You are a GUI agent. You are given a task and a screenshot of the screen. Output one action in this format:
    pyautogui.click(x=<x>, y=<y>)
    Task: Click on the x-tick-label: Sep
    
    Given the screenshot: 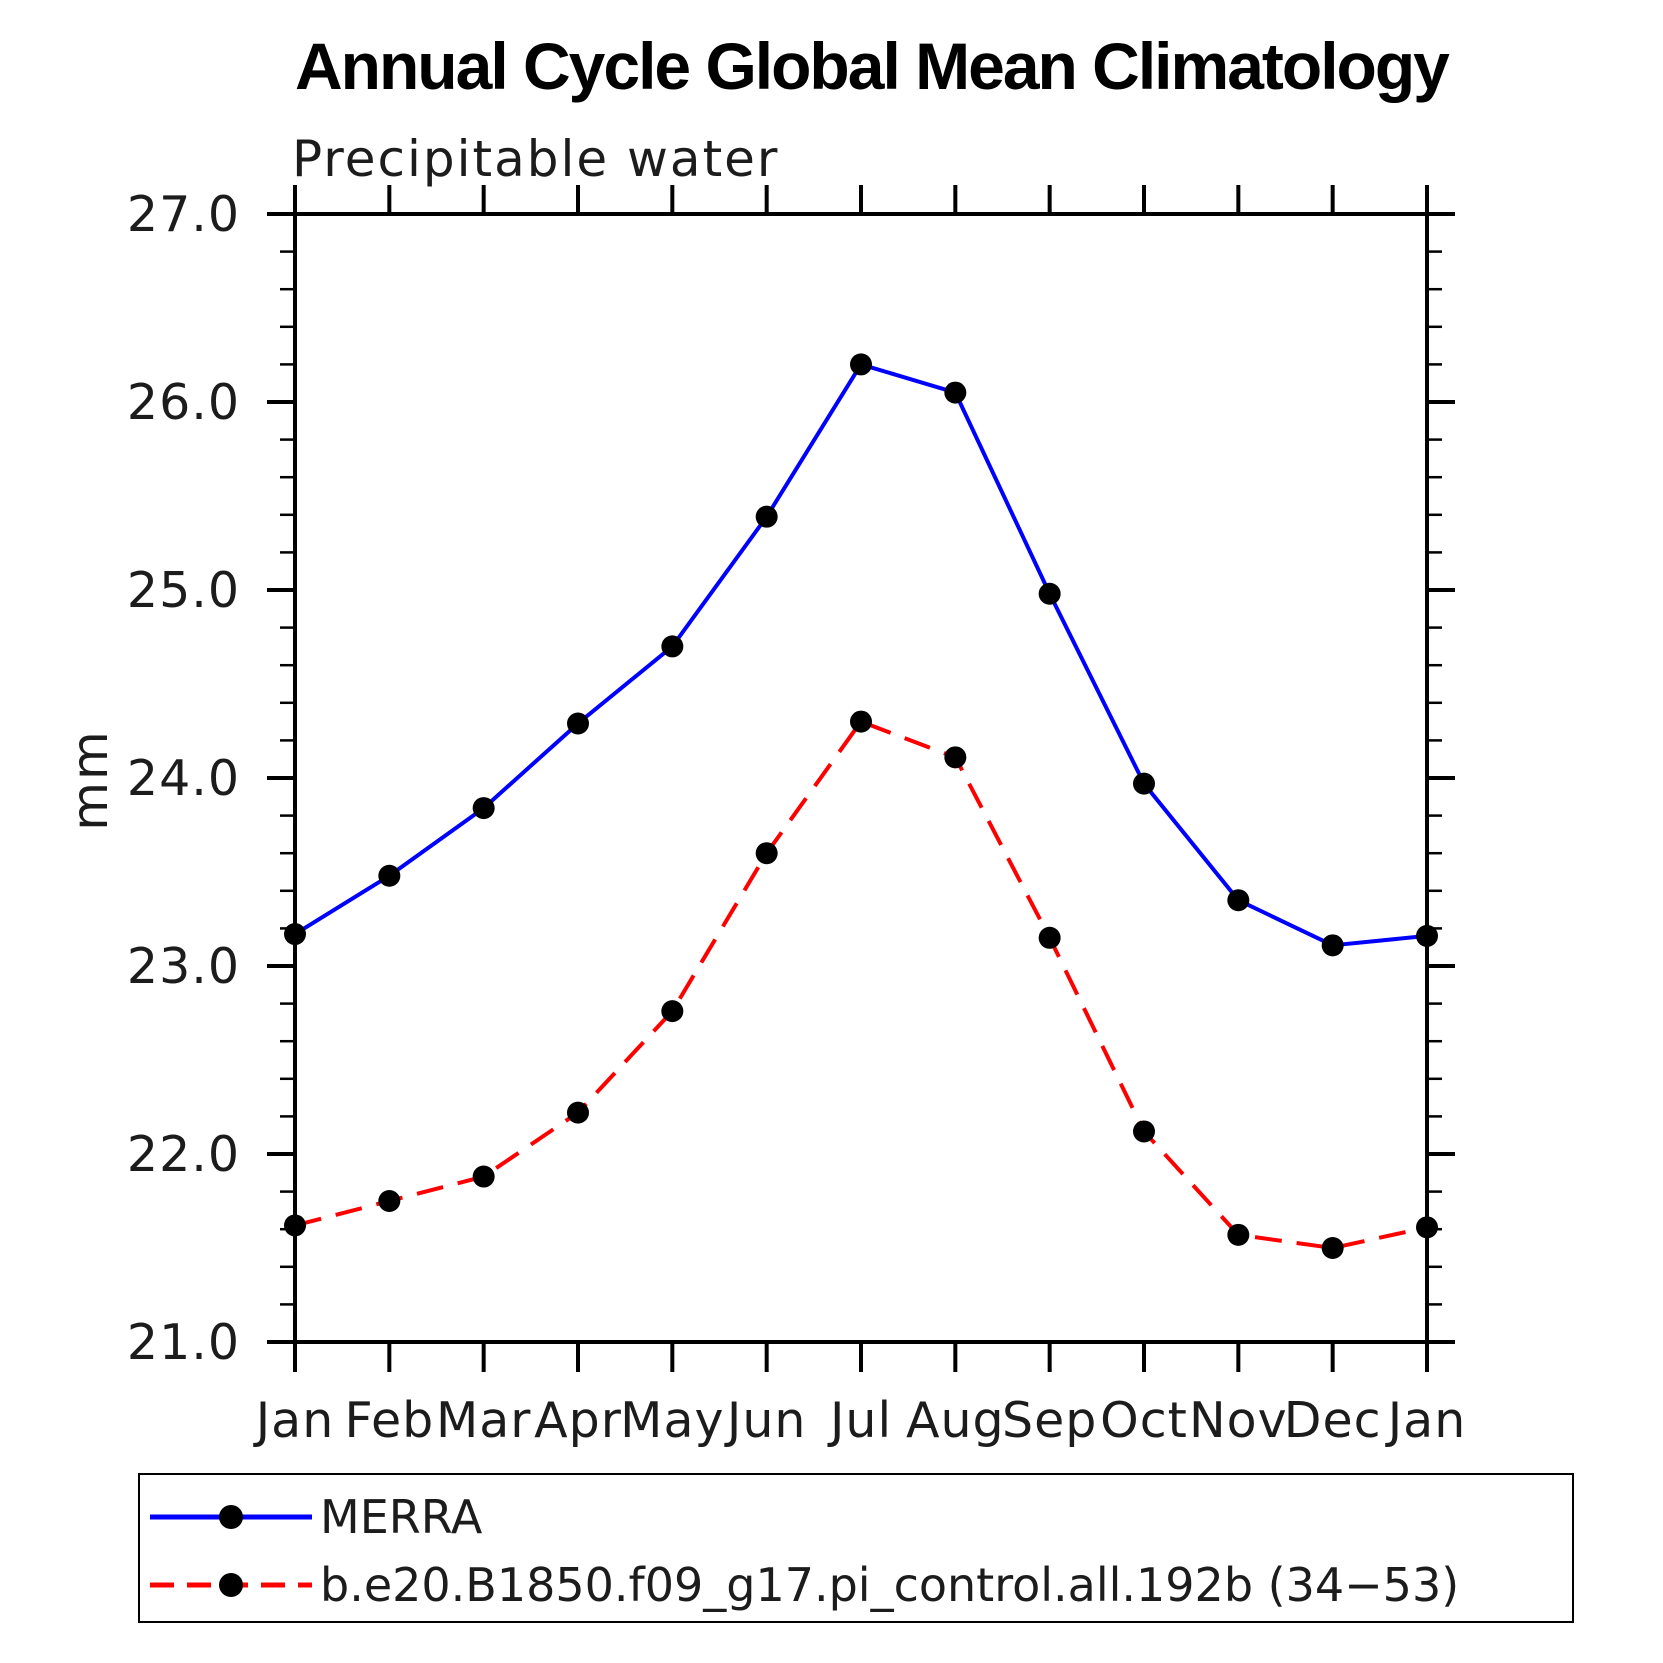 What is the action you would take?
    pyautogui.click(x=1049, y=1420)
    